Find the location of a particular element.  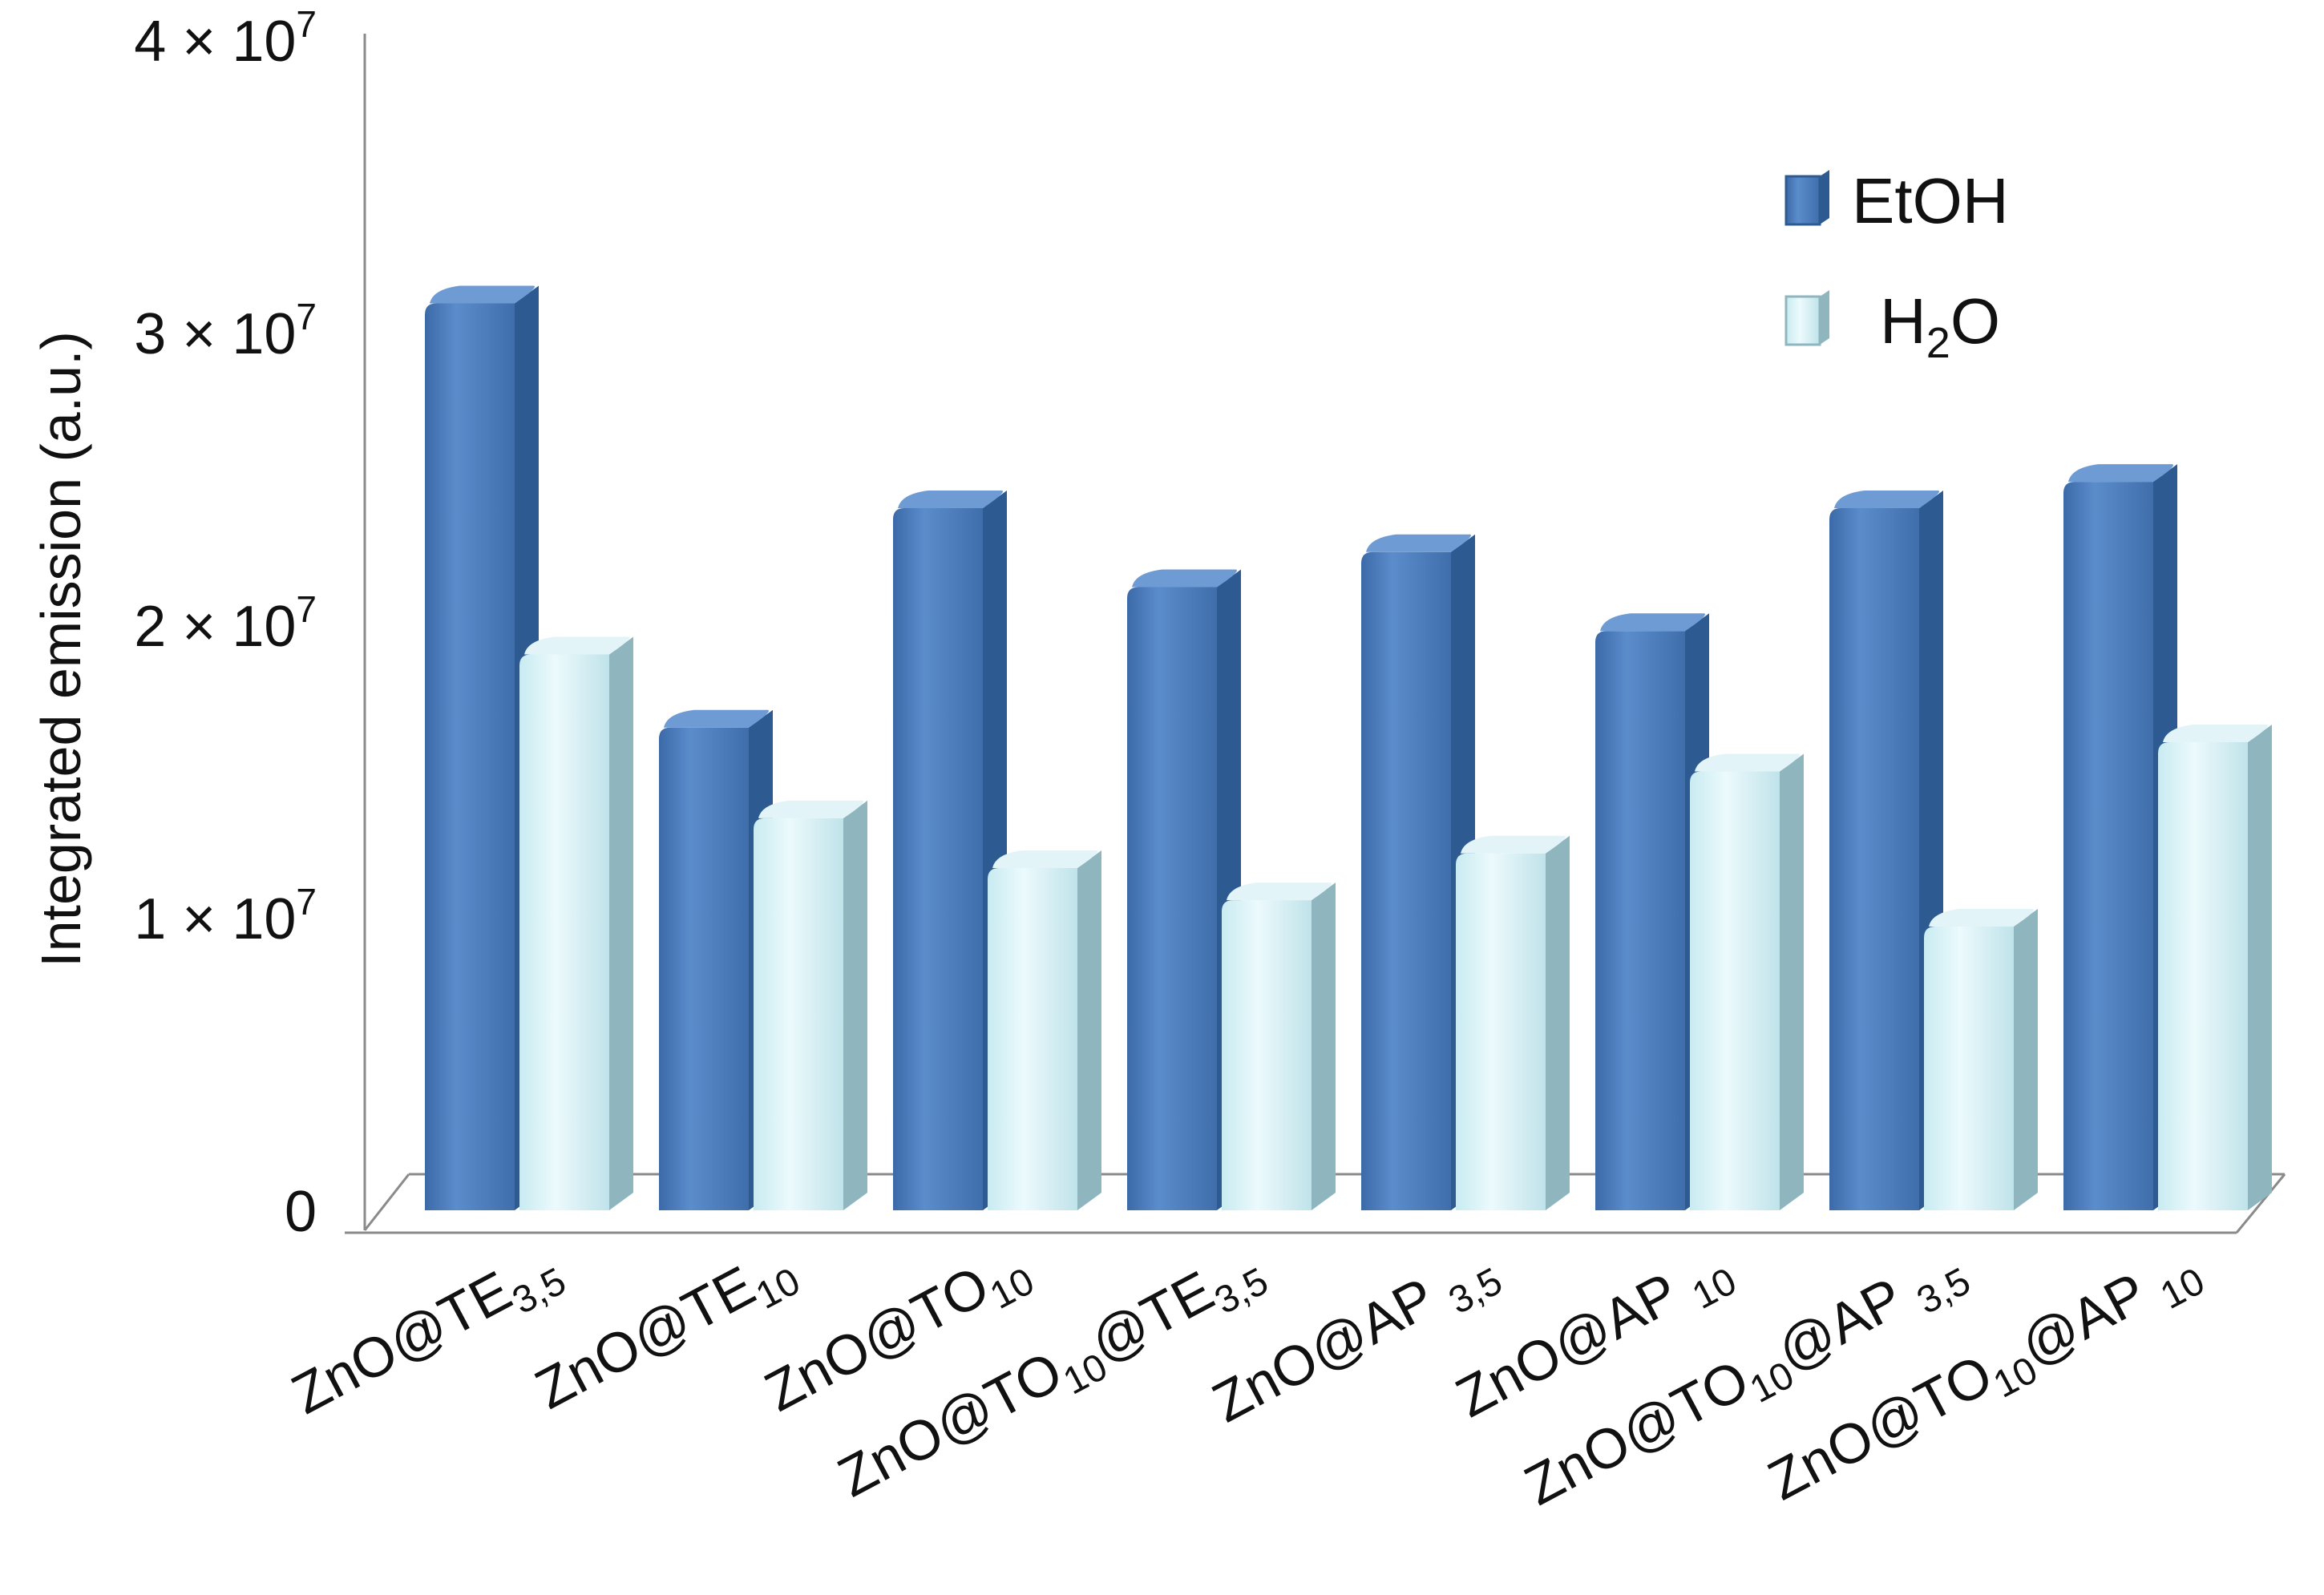

legend-item-etoh: EtOH is located at coordinates (1896, 200).